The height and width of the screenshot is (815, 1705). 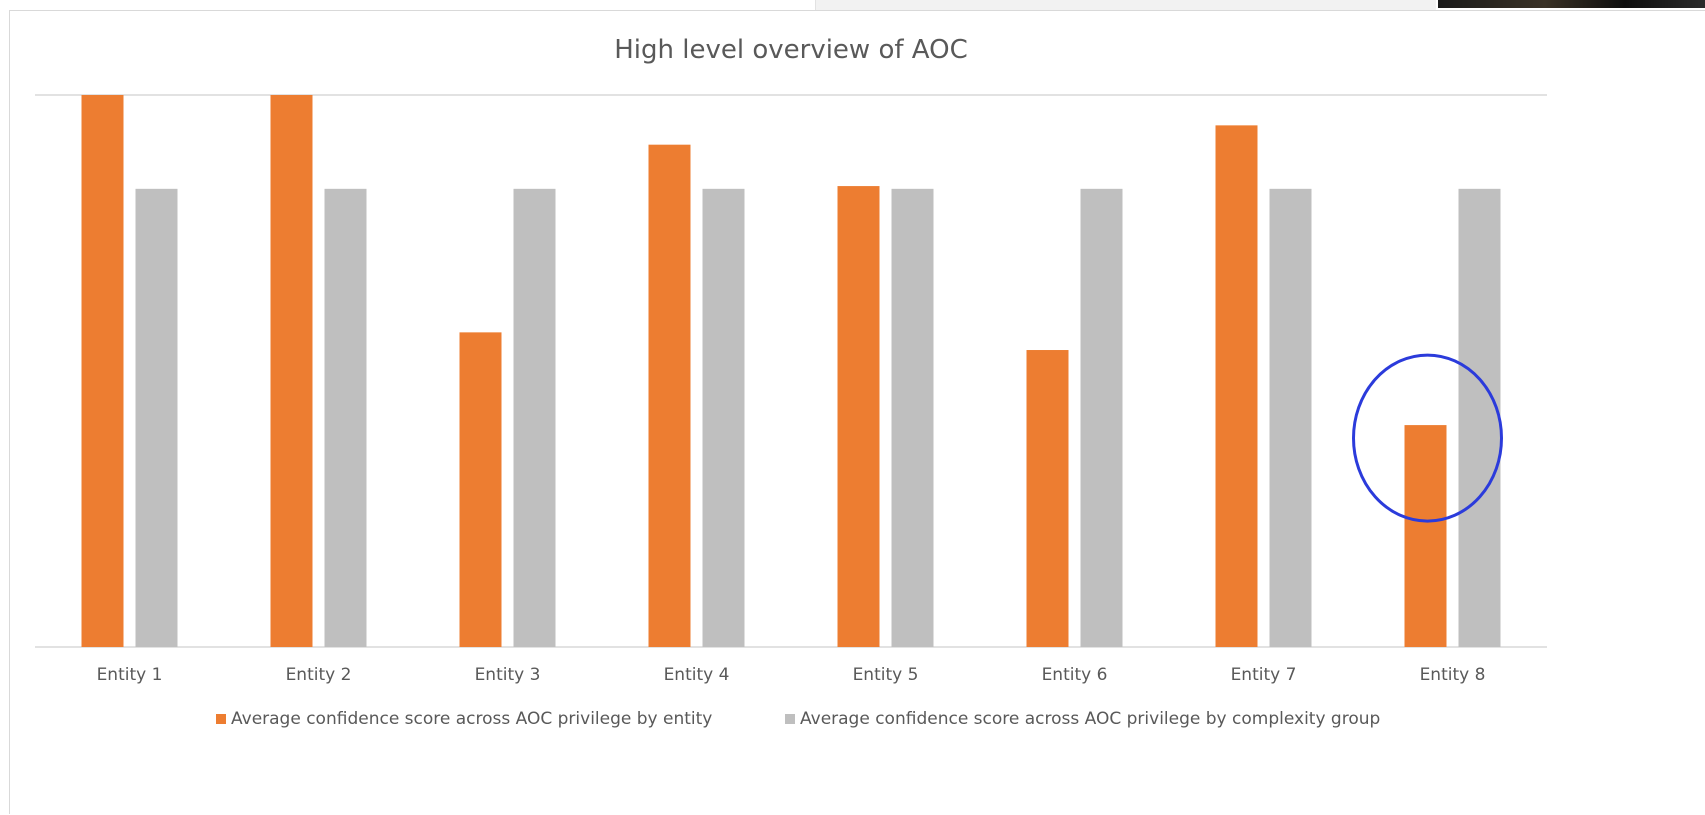 I want to click on highlight-circle, so click(x=1427, y=438).